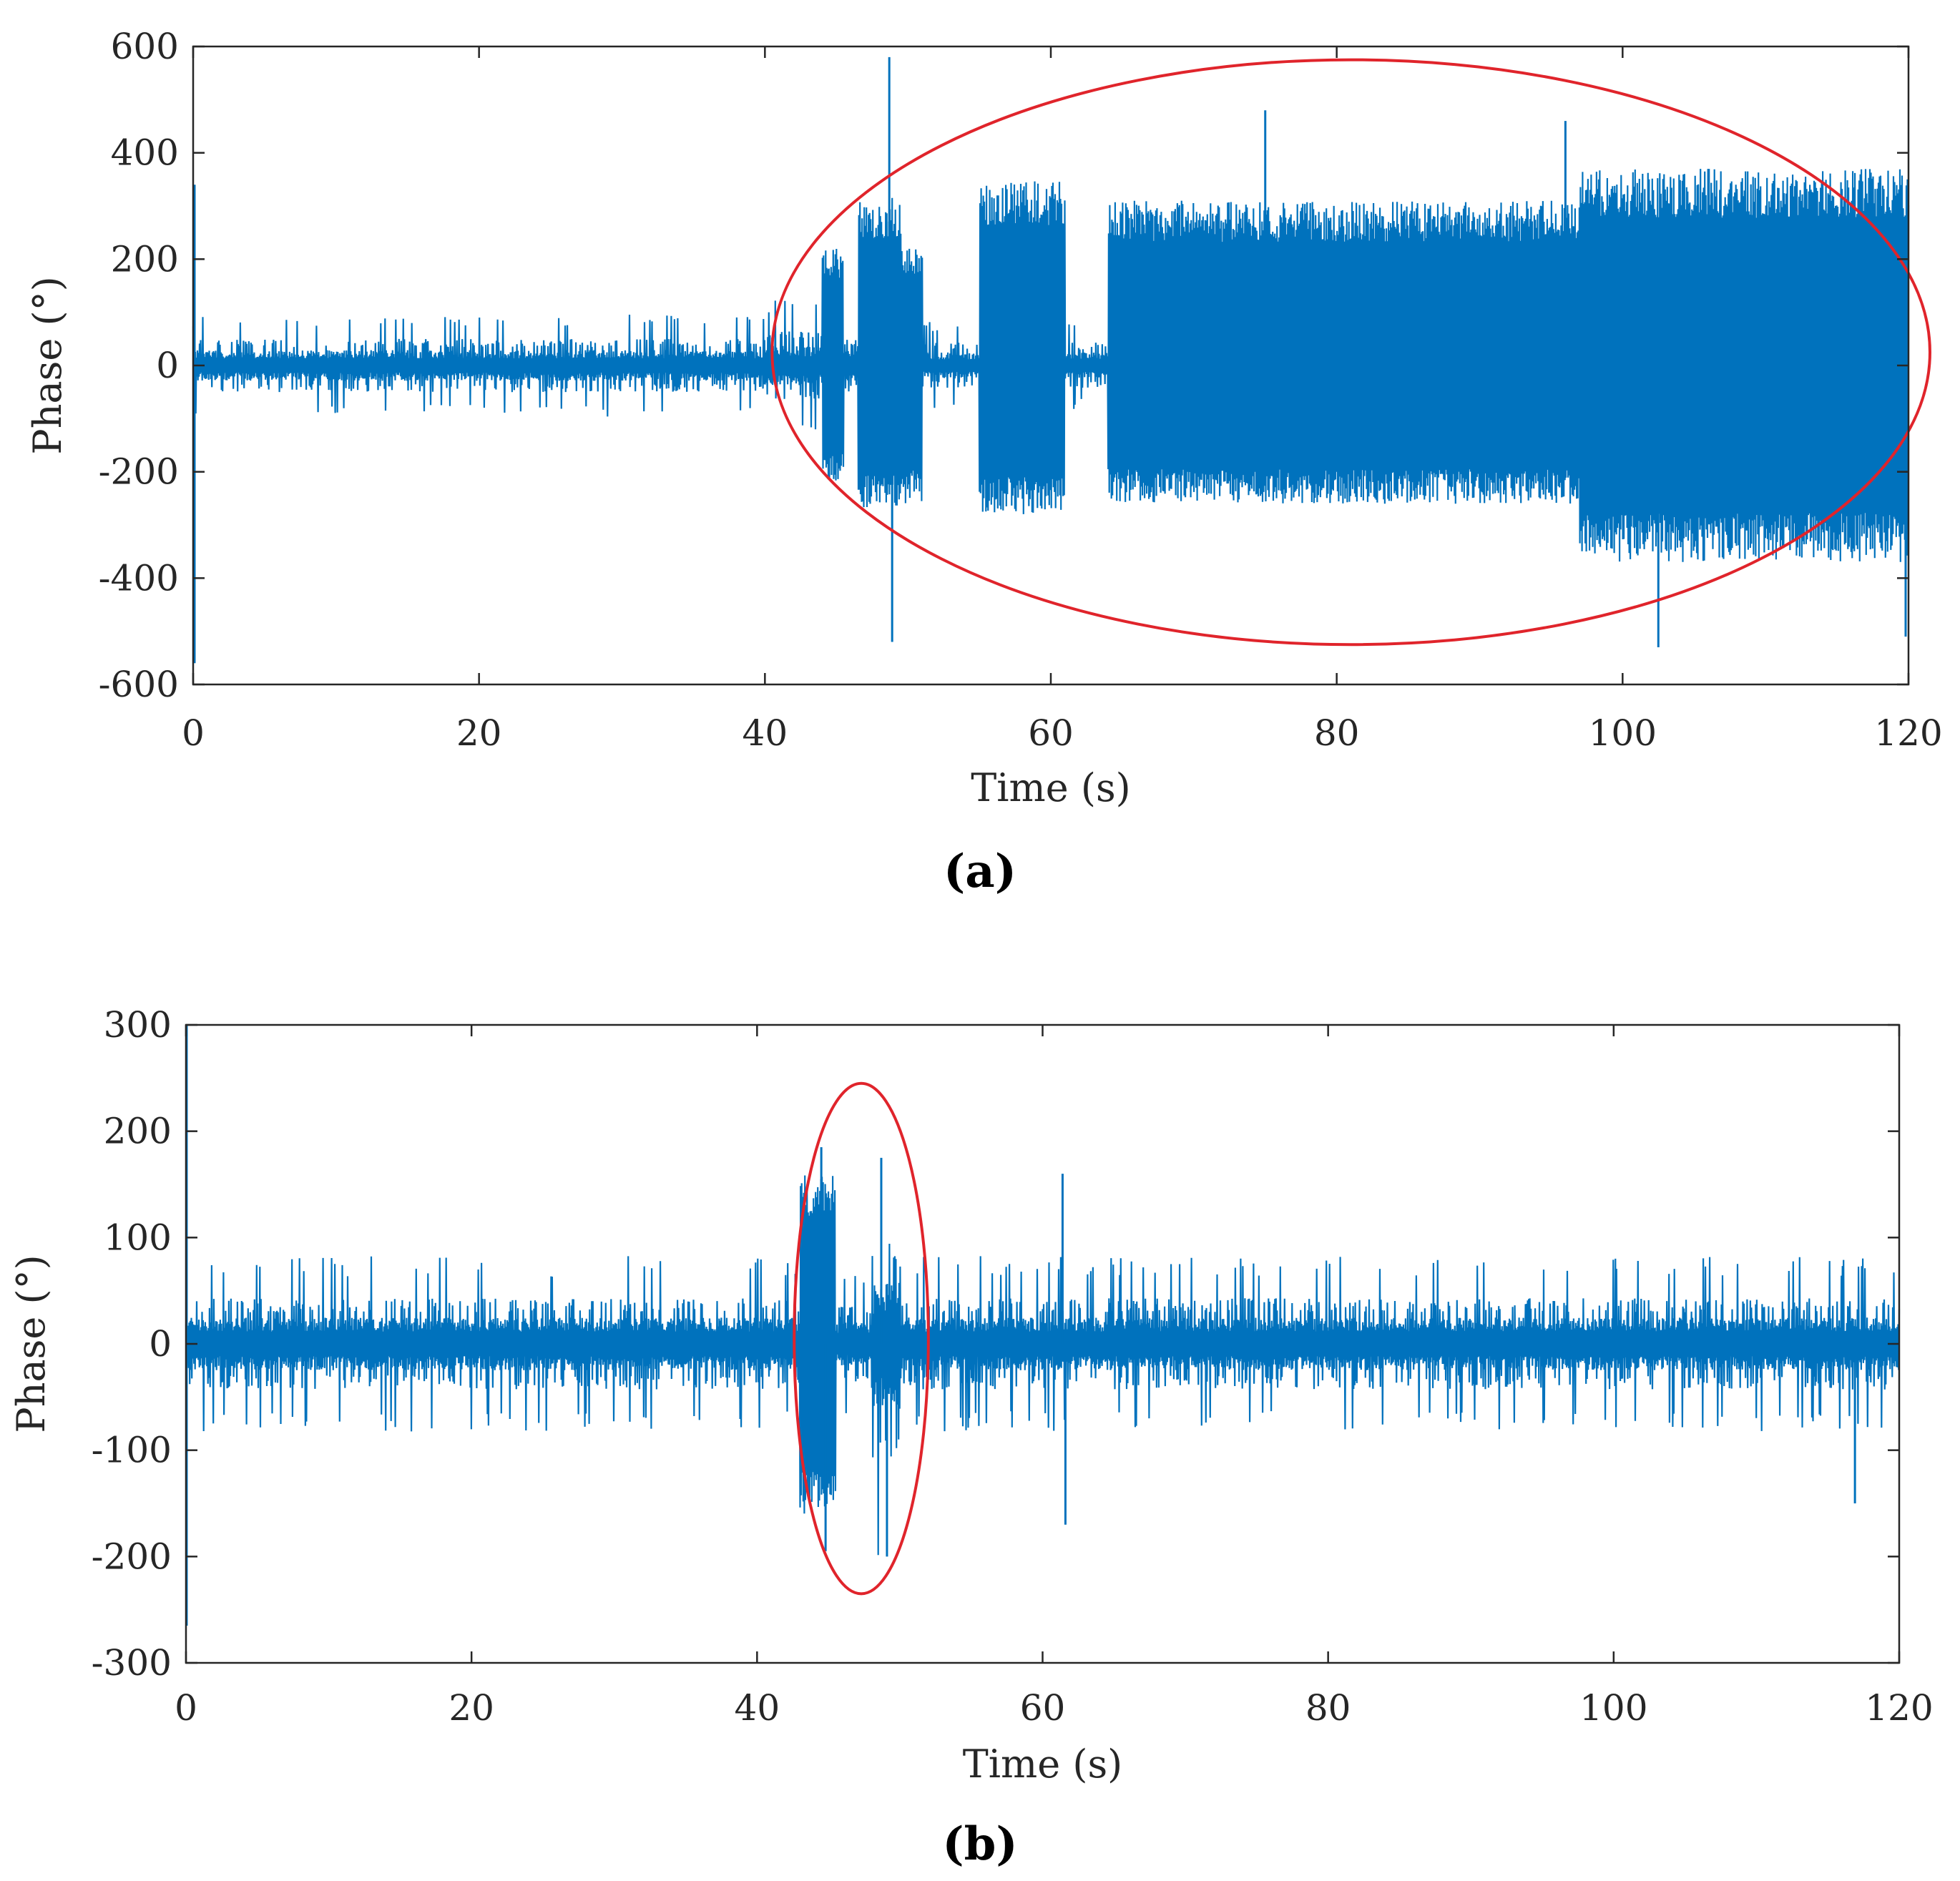 The width and height of the screenshot is (1960, 1881). I want to click on y-tick-label: 300, so click(138, 1025).